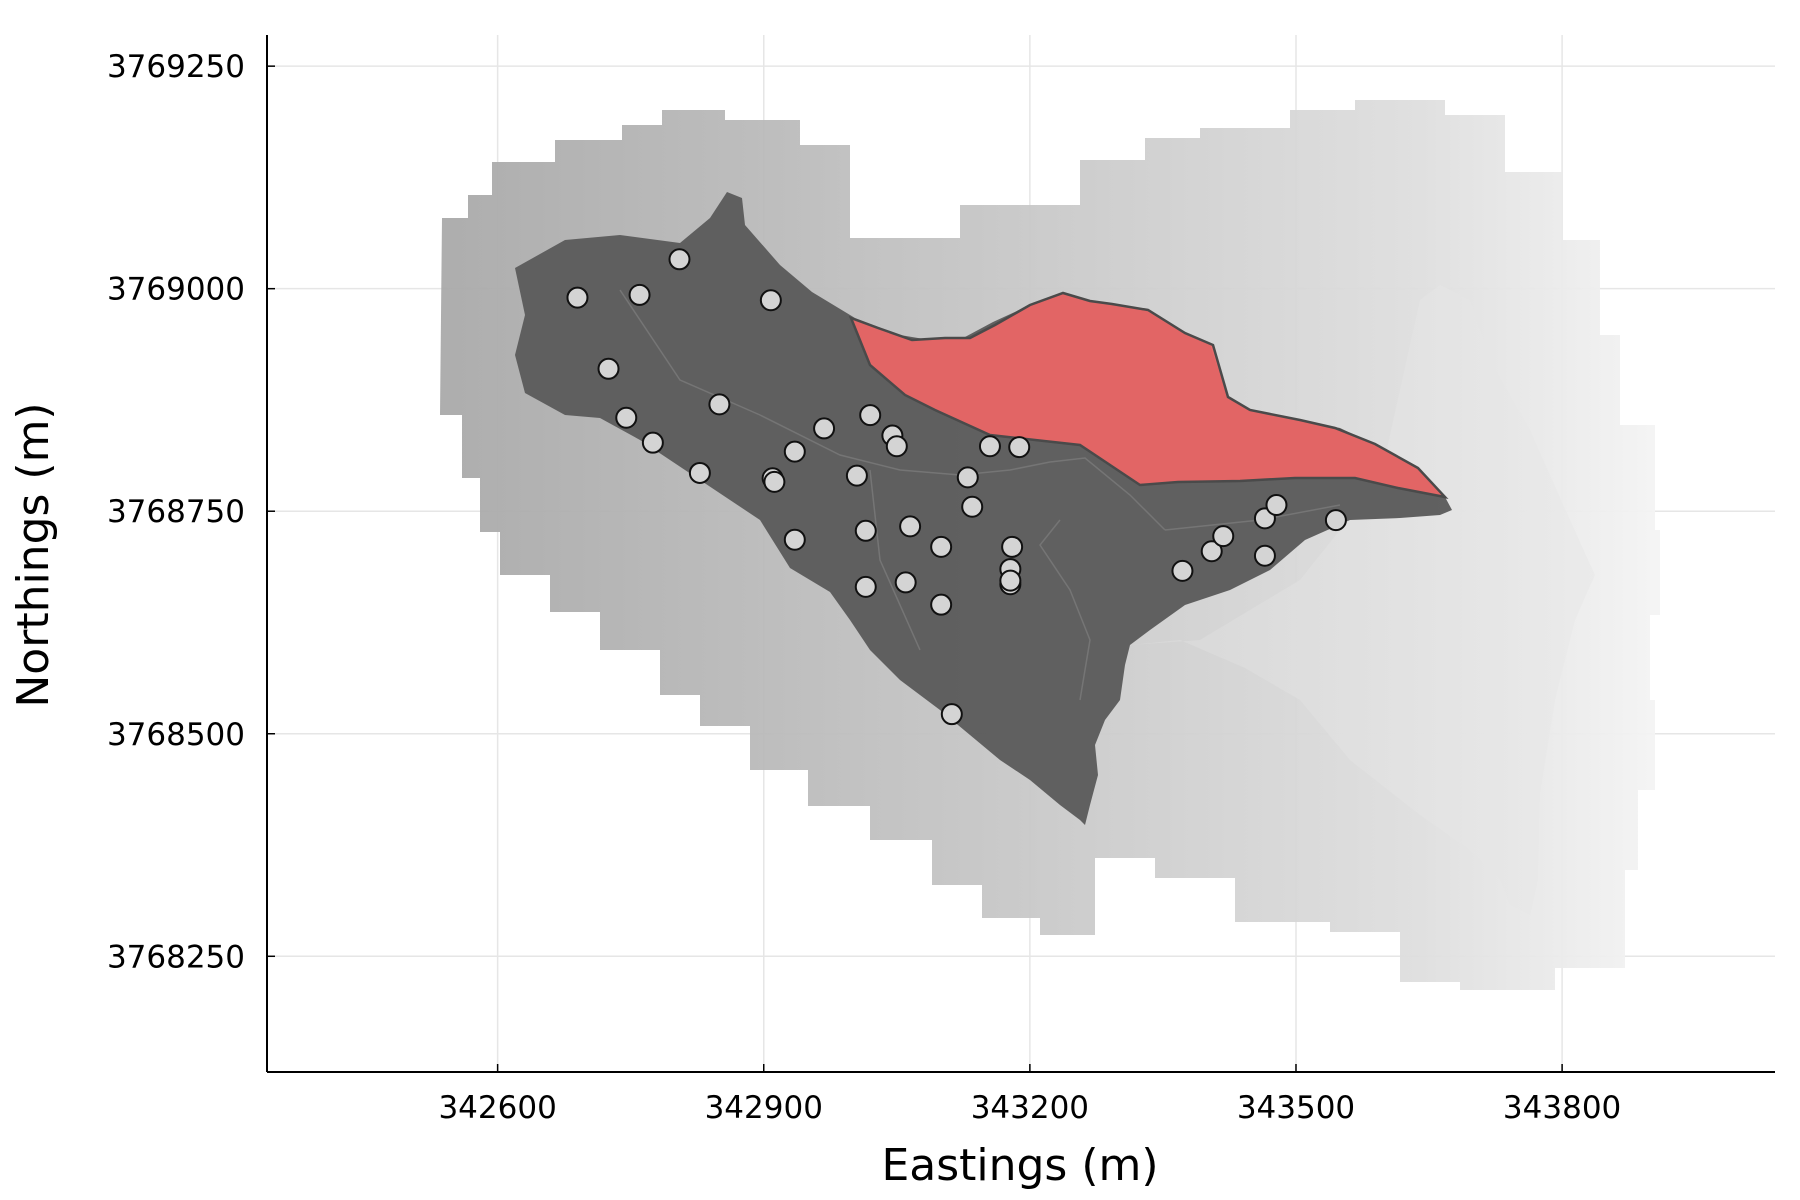  Describe the element at coordinates (176, 67) in the screenshot. I see `y-tick-label: 3769250` at that location.